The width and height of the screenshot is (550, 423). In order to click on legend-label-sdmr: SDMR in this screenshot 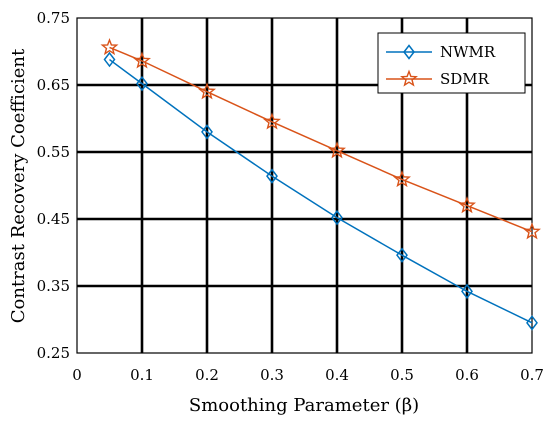, I will do `click(465, 79)`.